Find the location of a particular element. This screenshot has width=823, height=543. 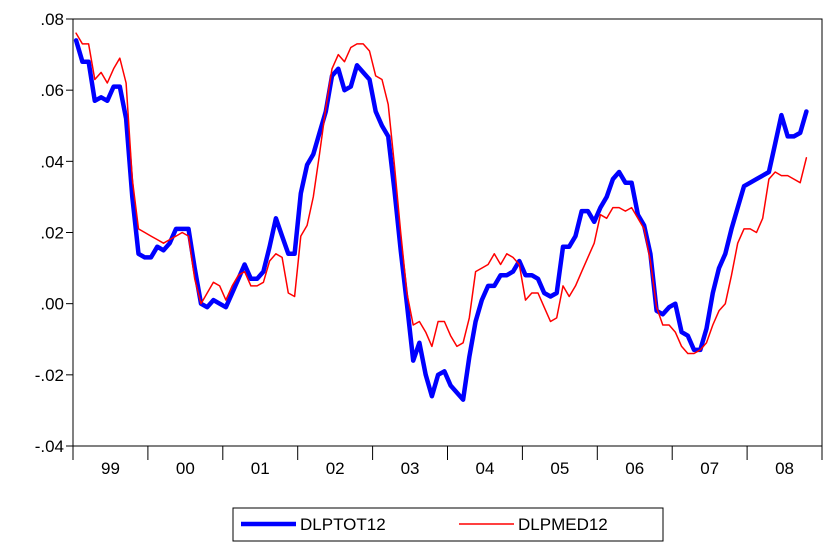

x-tick-label: 03 is located at coordinates (410, 468).